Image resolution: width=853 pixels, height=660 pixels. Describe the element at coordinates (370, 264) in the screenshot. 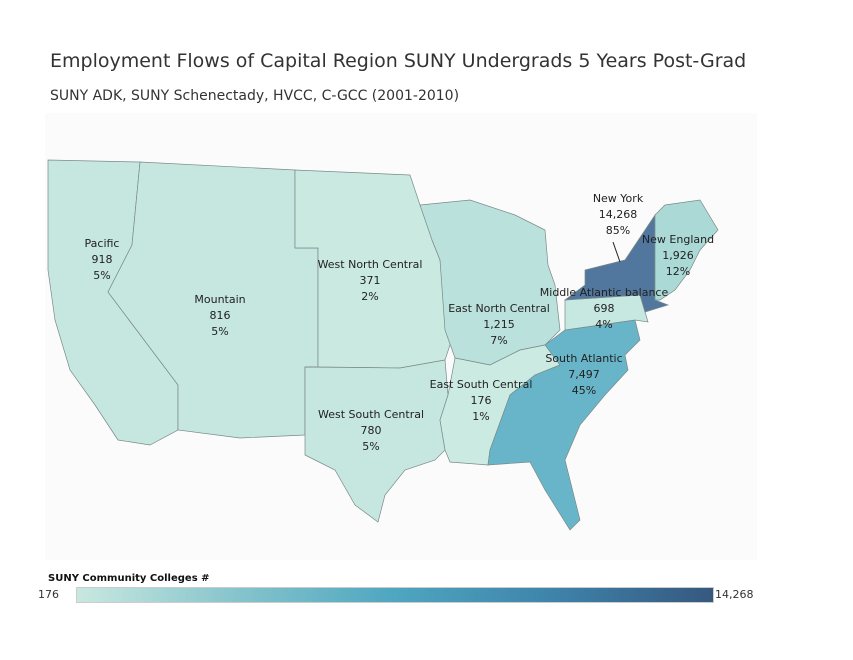

I see `region-label-name: West North Central` at that location.